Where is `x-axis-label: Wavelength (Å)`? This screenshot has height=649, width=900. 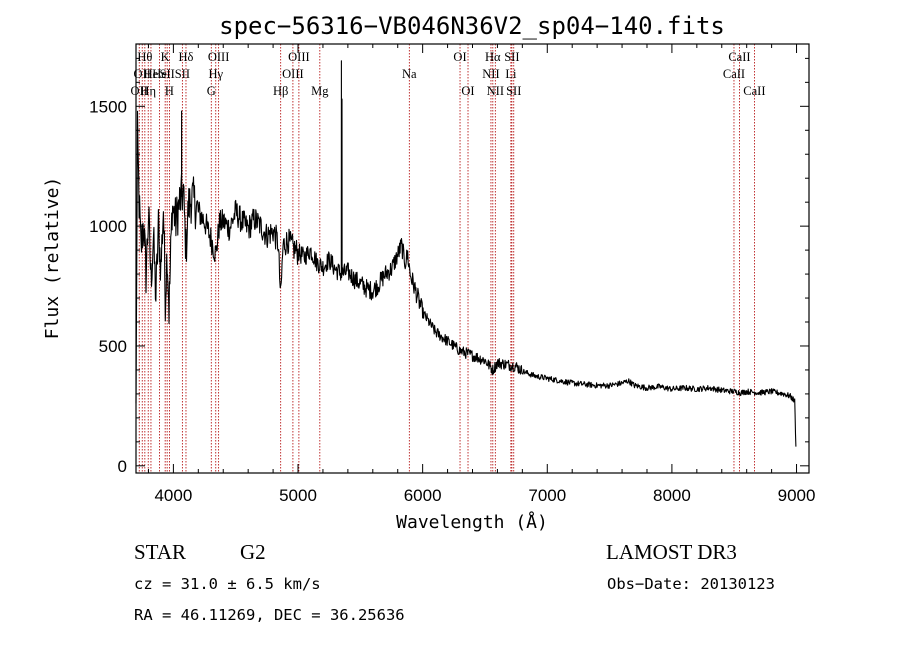
x-axis-label: Wavelength (Å) is located at coordinates (472, 522).